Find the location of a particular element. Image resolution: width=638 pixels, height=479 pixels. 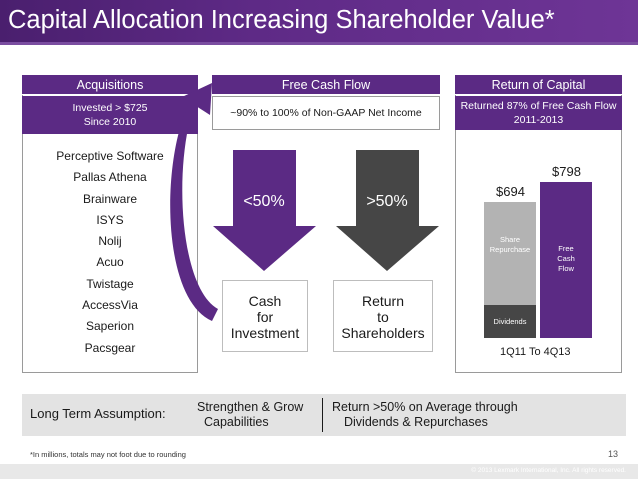

long-term-divider is located at coordinates (322, 415).